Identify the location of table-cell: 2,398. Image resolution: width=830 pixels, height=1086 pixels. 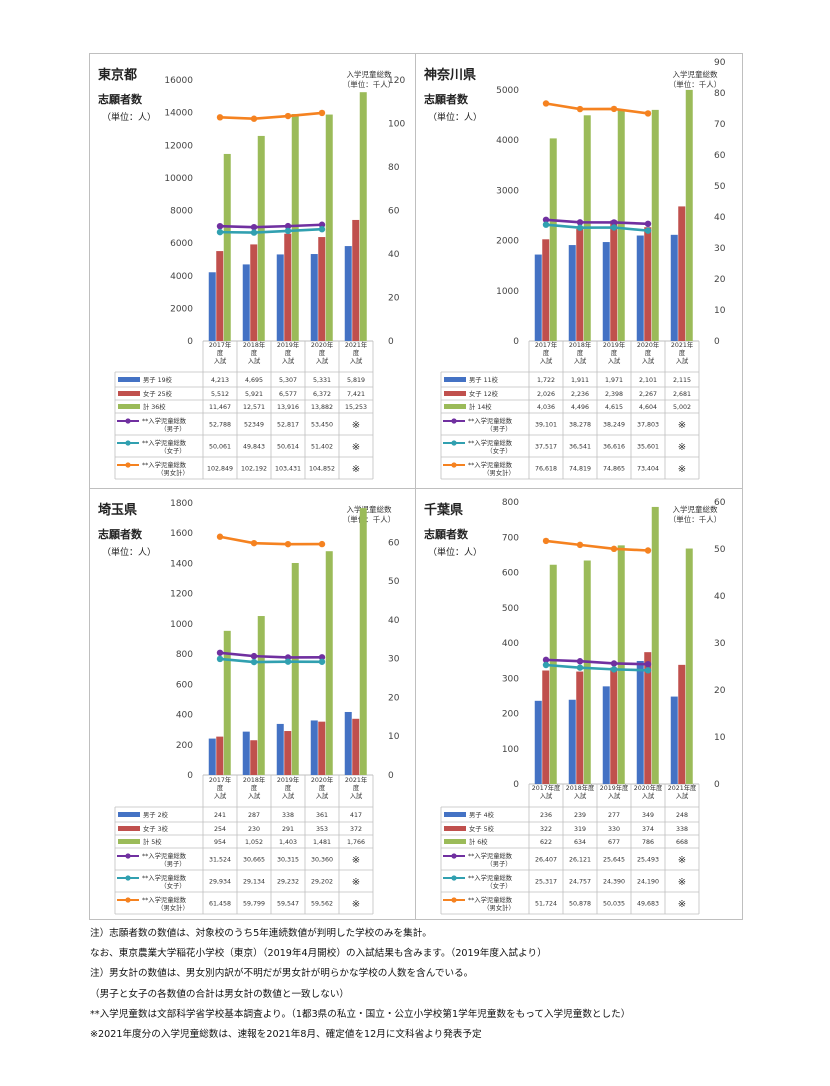
(614, 394).